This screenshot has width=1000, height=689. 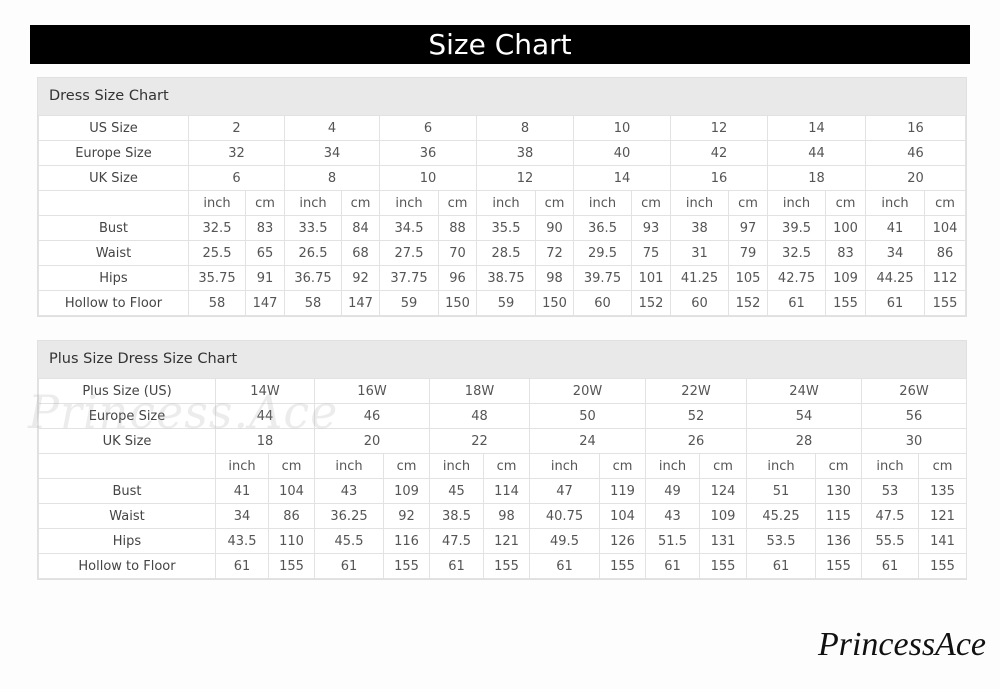 What do you see at coordinates (838, 491) in the screenshot?
I see `measure-cell: 130` at bounding box center [838, 491].